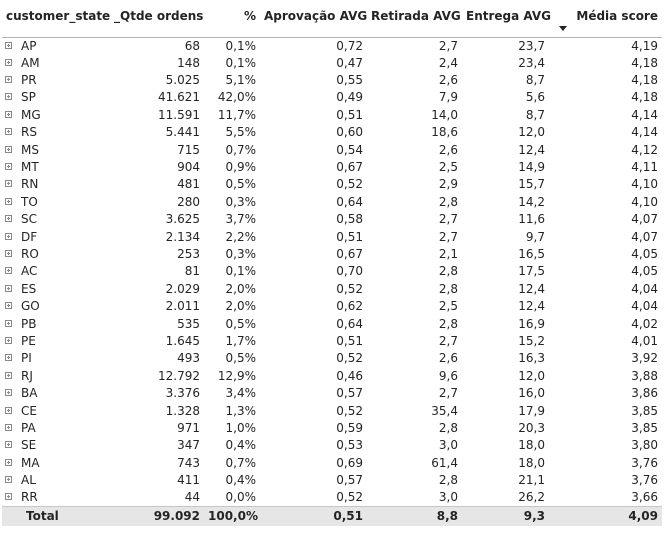 This screenshot has width=665, height=553. What do you see at coordinates (644, 149) in the screenshot?
I see `cell-score: 4,12` at bounding box center [644, 149].